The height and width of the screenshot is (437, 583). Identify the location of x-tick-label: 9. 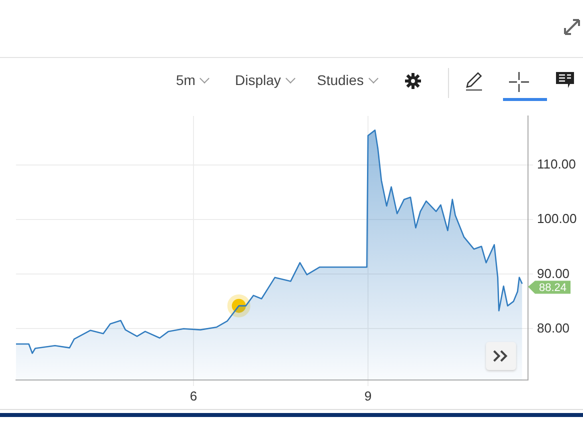
(368, 396).